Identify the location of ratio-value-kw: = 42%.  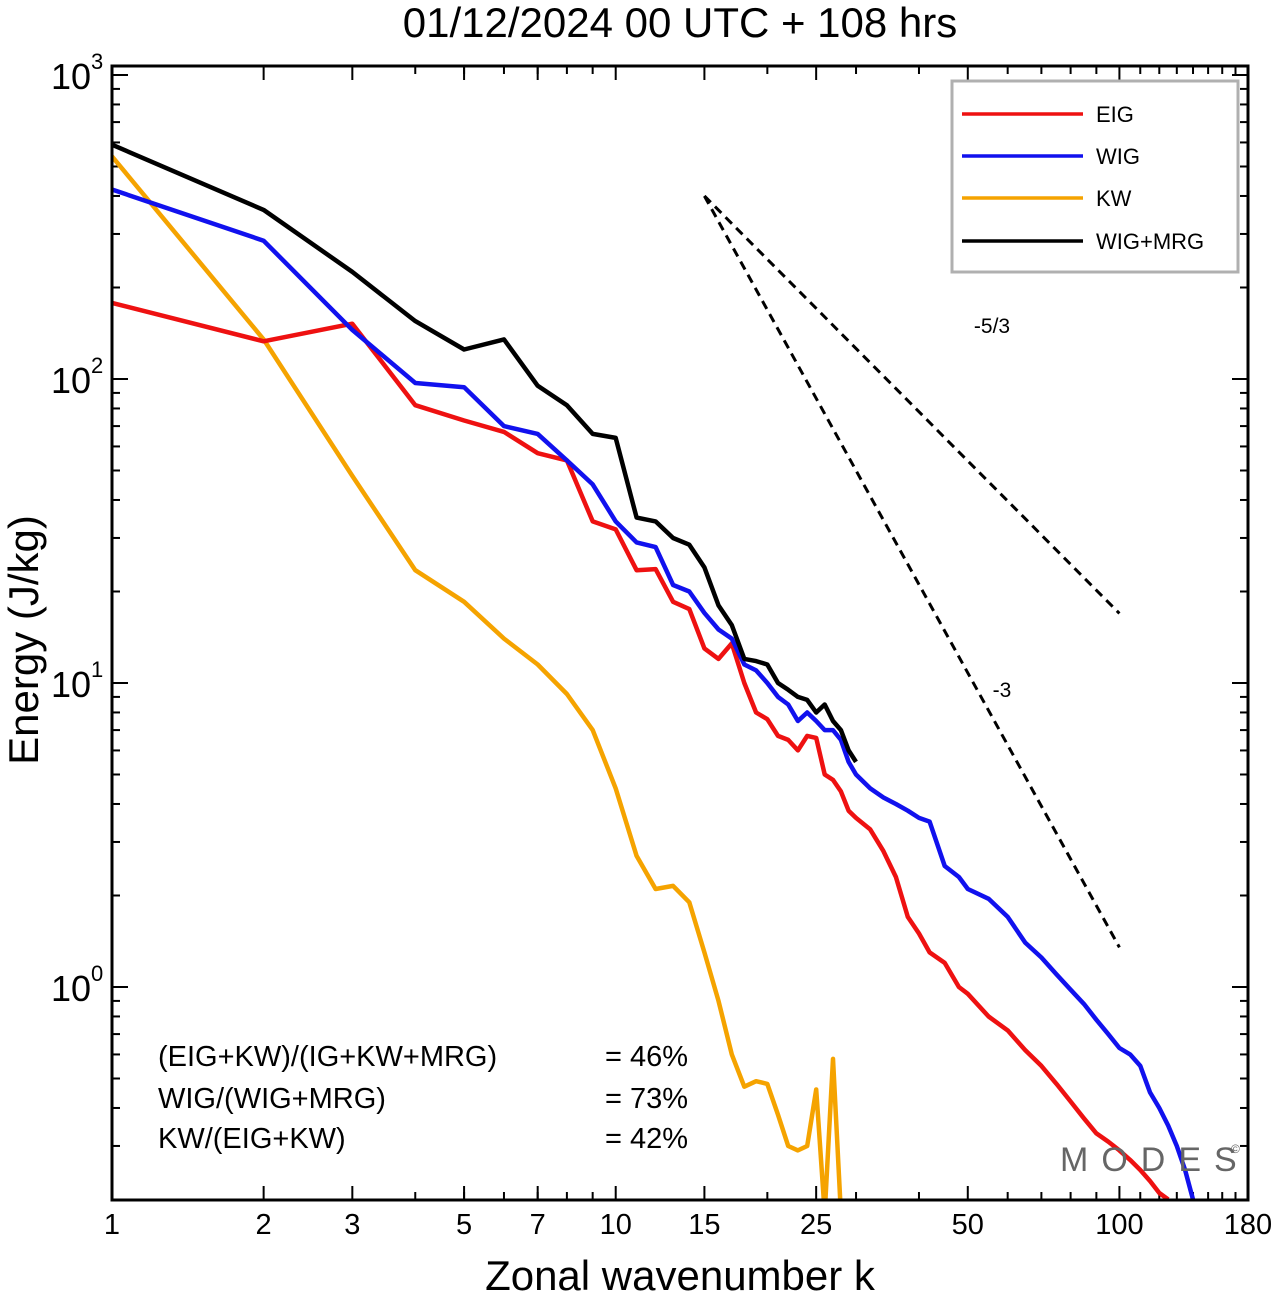
(646, 1139).